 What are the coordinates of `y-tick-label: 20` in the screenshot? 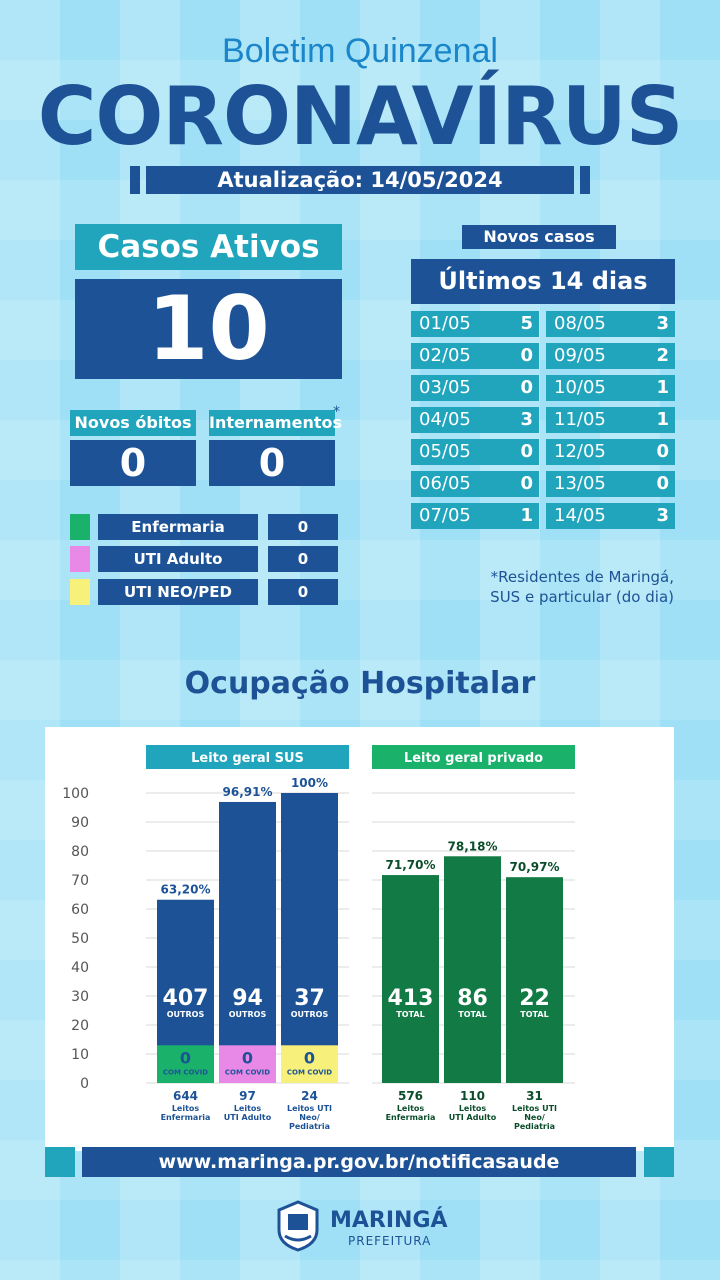 It's located at (80, 1026).